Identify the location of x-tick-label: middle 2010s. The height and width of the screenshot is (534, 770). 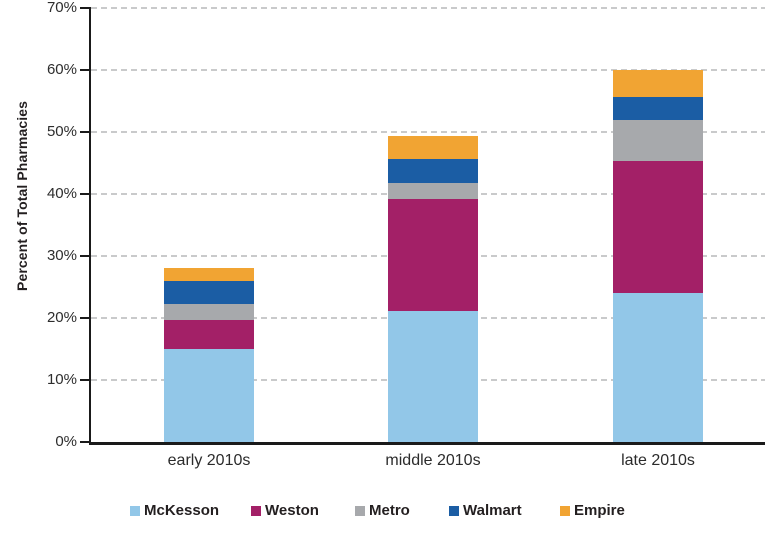
(433, 460).